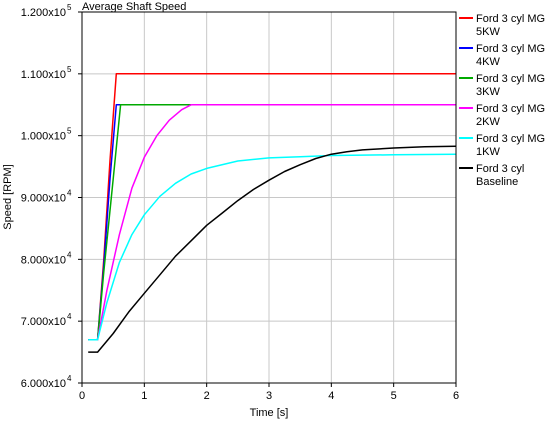 The width and height of the screenshot is (550, 425). I want to click on x-tick-label: 5, so click(394, 396).